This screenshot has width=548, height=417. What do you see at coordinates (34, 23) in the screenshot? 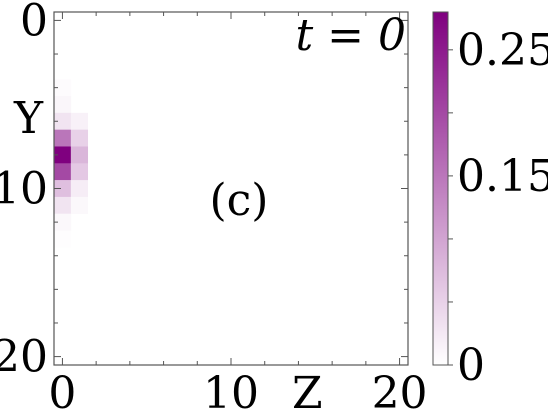
I see `y-tick-label: 0` at bounding box center [34, 23].